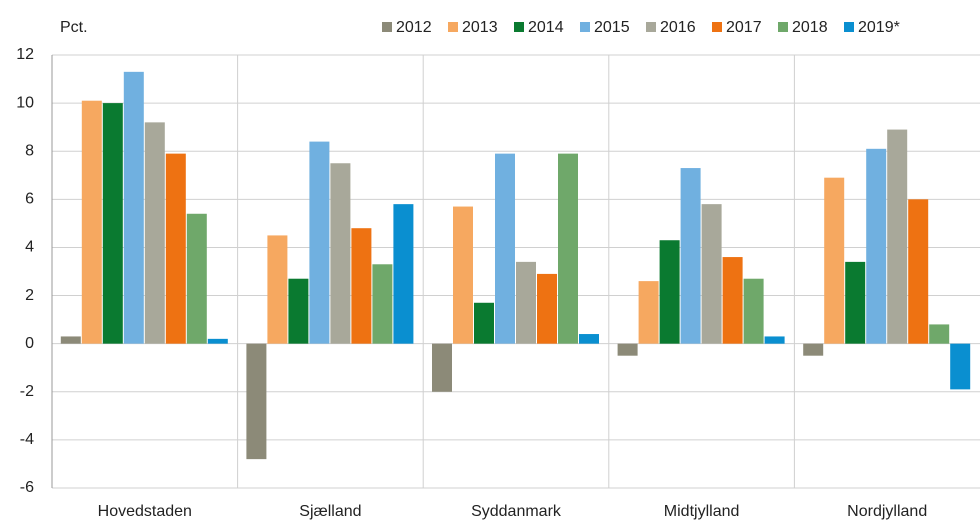  I want to click on legend-label: 2014, so click(546, 27).